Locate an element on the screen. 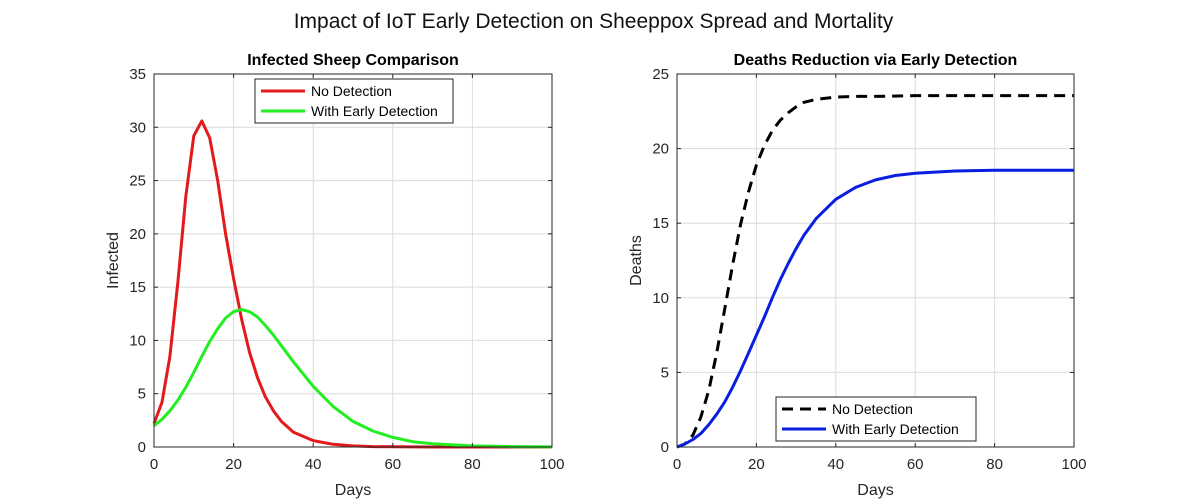  y-axis-label: Infected is located at coordinates (113, 260).